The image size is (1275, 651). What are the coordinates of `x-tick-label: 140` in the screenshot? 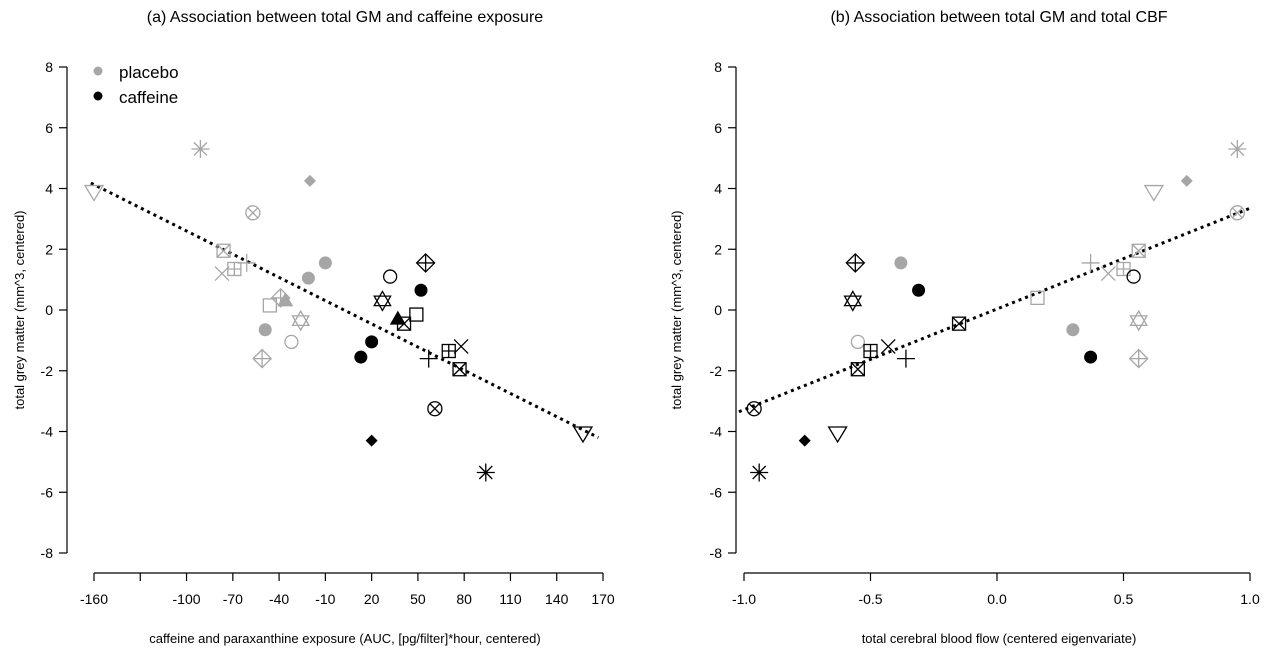 It's located at (557, 599).